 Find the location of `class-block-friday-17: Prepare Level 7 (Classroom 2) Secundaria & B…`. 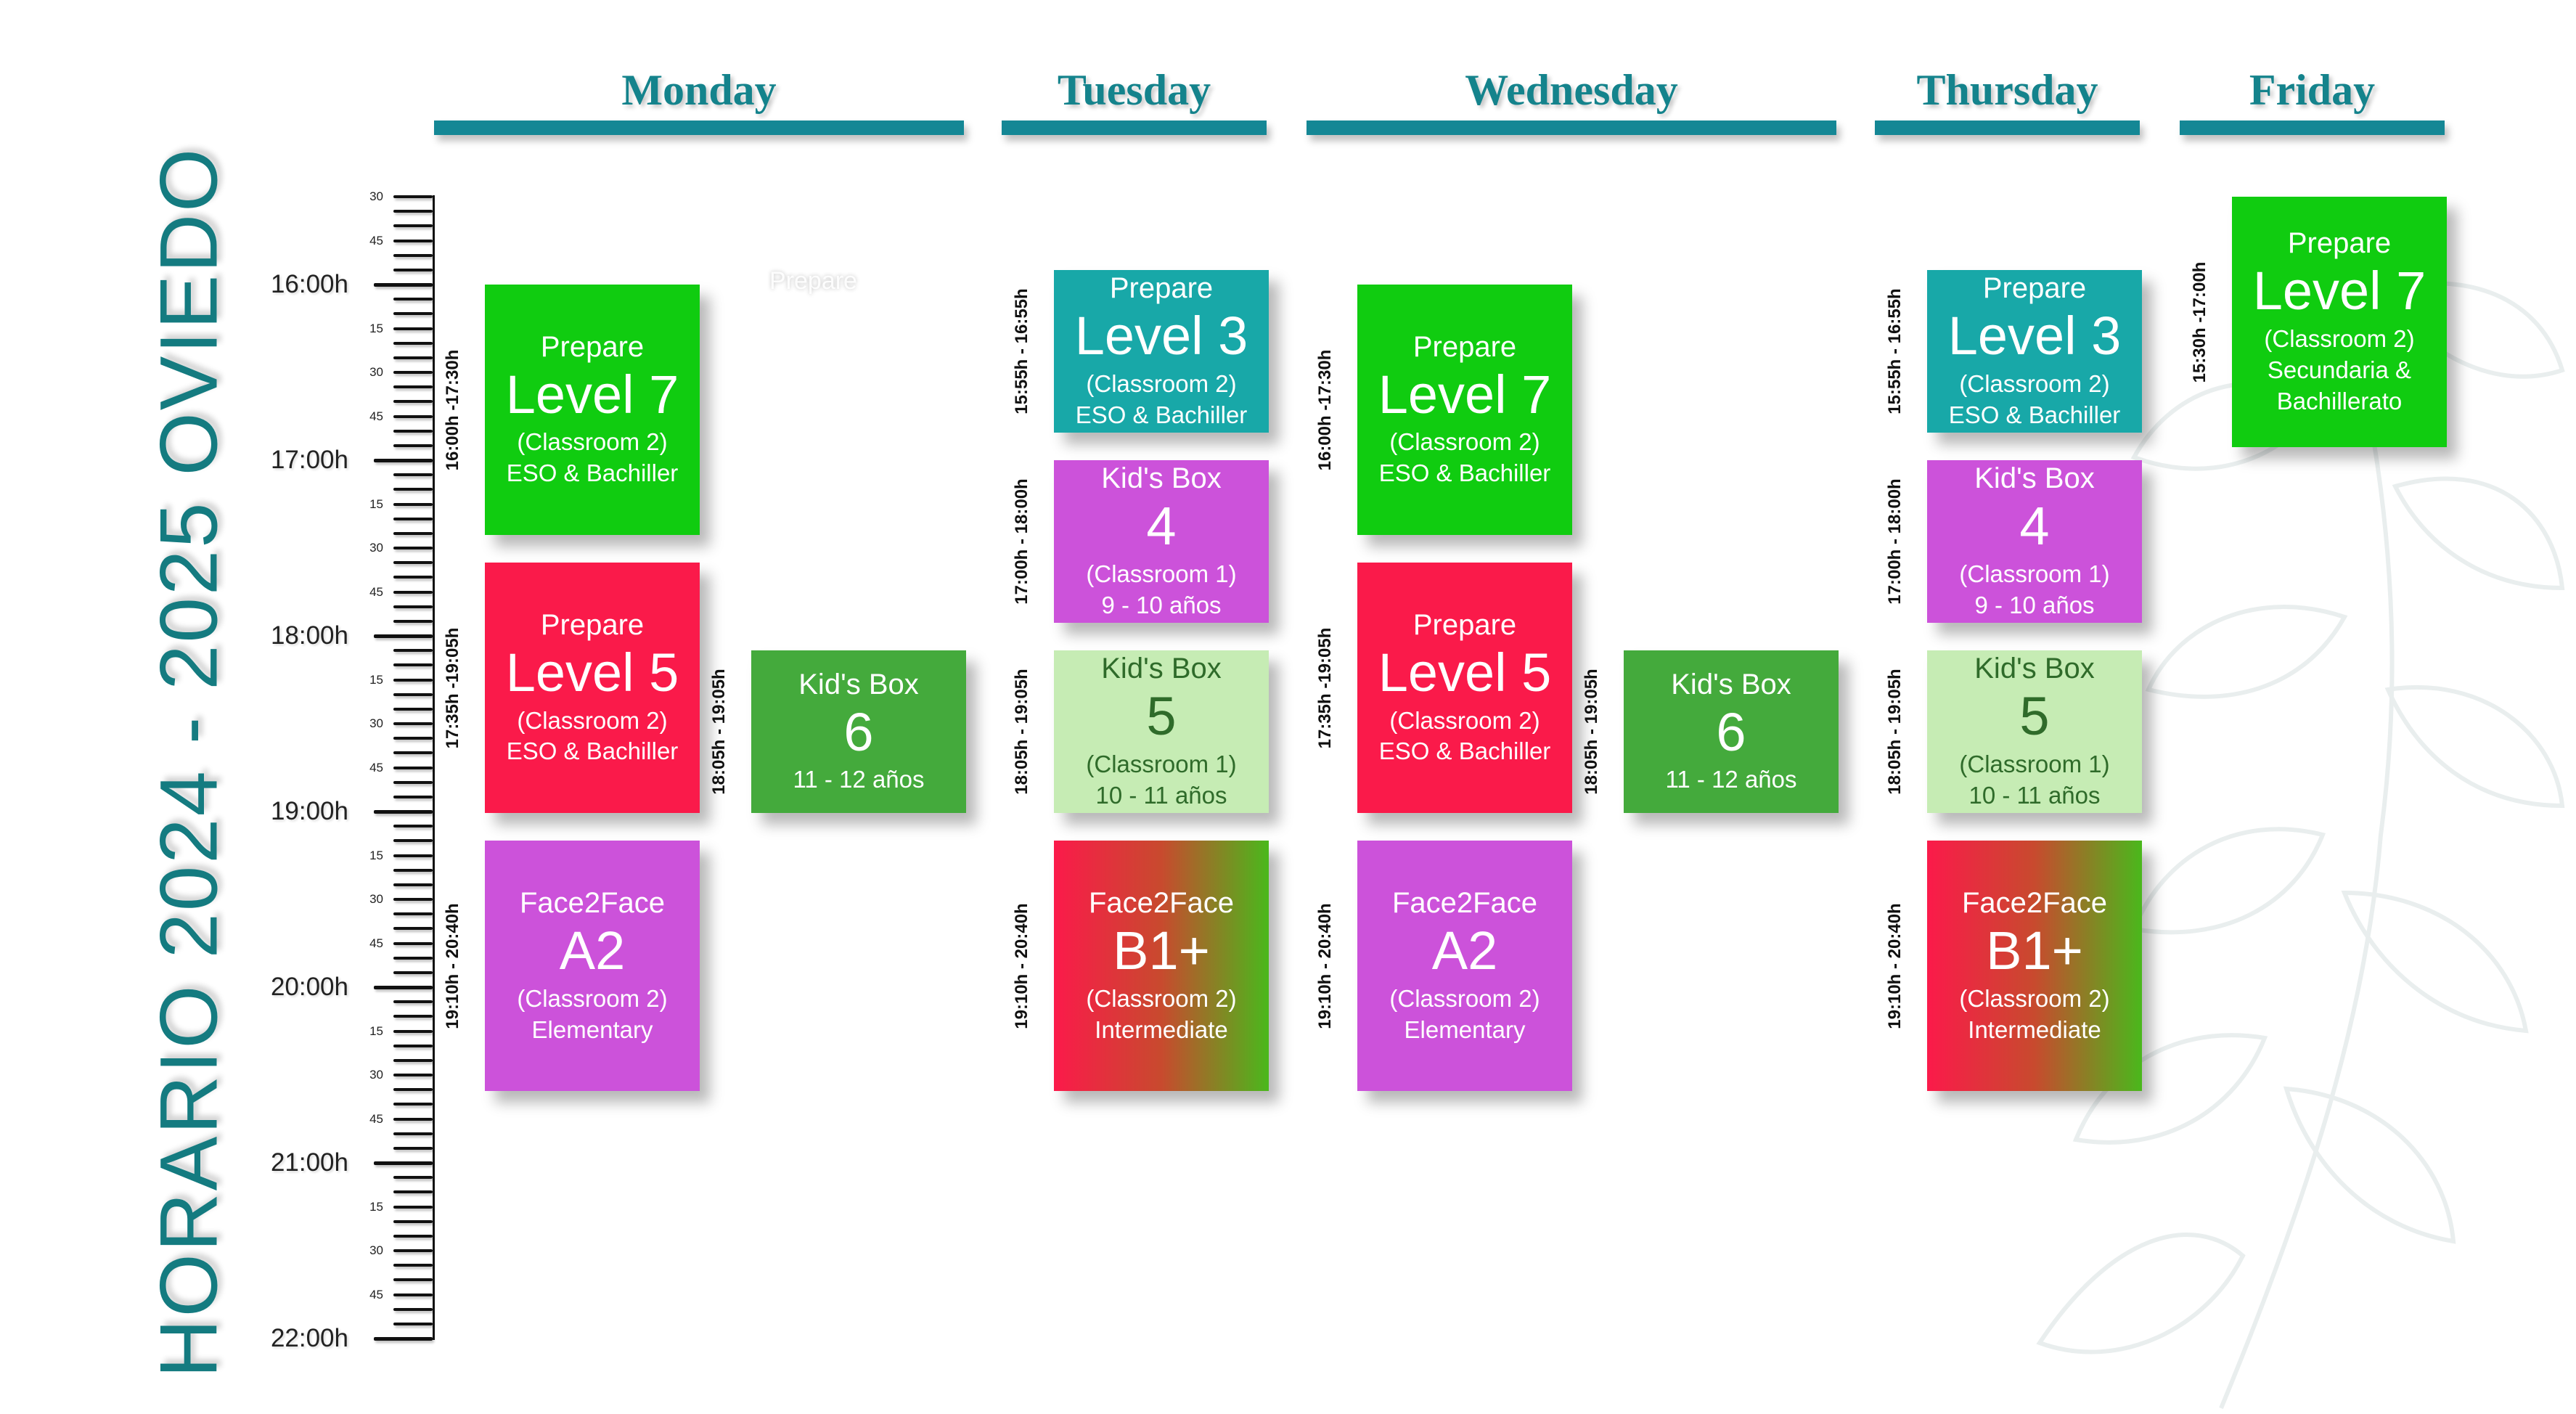

class-block-friday-17: Prepare Level 7 (Classroom 2) Secundaria & B… is located at coordinates (2340, 322).